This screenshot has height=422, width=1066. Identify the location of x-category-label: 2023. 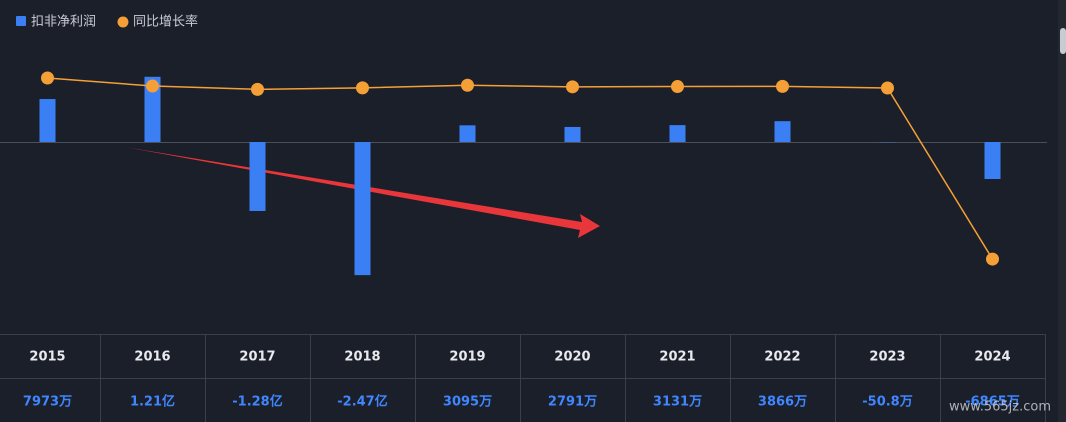
(887, 357).